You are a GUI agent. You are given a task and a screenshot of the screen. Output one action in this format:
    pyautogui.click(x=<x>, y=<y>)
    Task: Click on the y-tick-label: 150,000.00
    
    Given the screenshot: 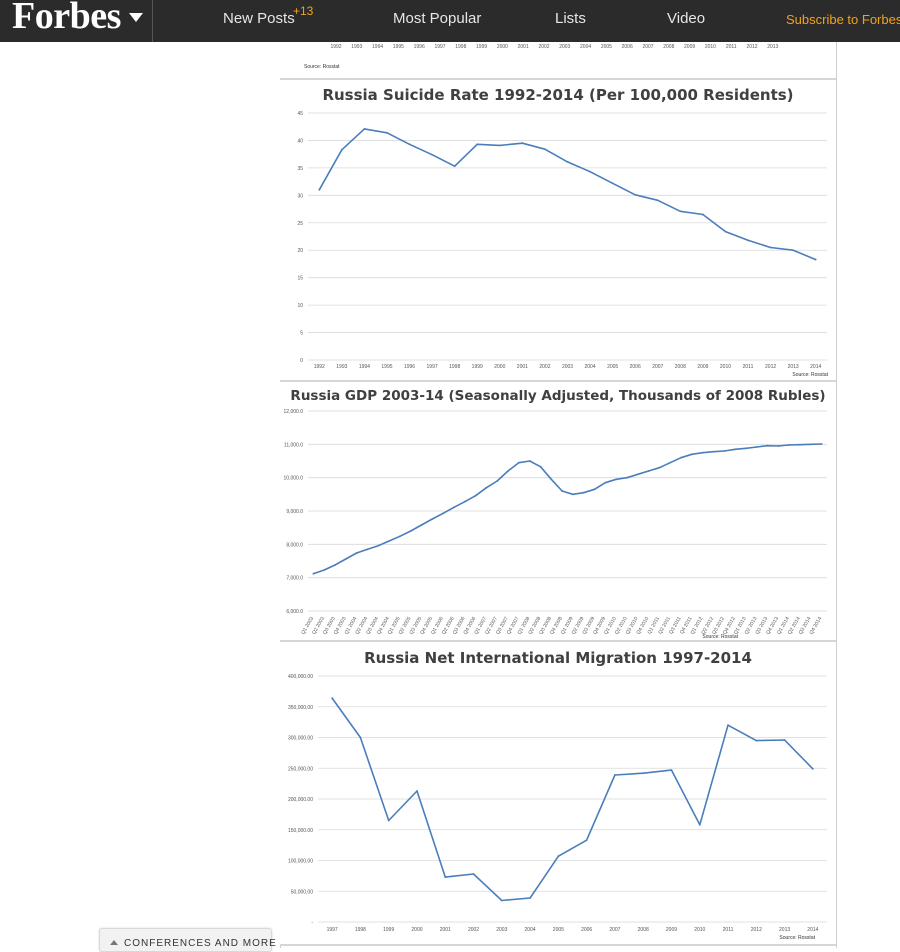 What is the action you would take?
    pyautogui.click(x=300, y=831)
    